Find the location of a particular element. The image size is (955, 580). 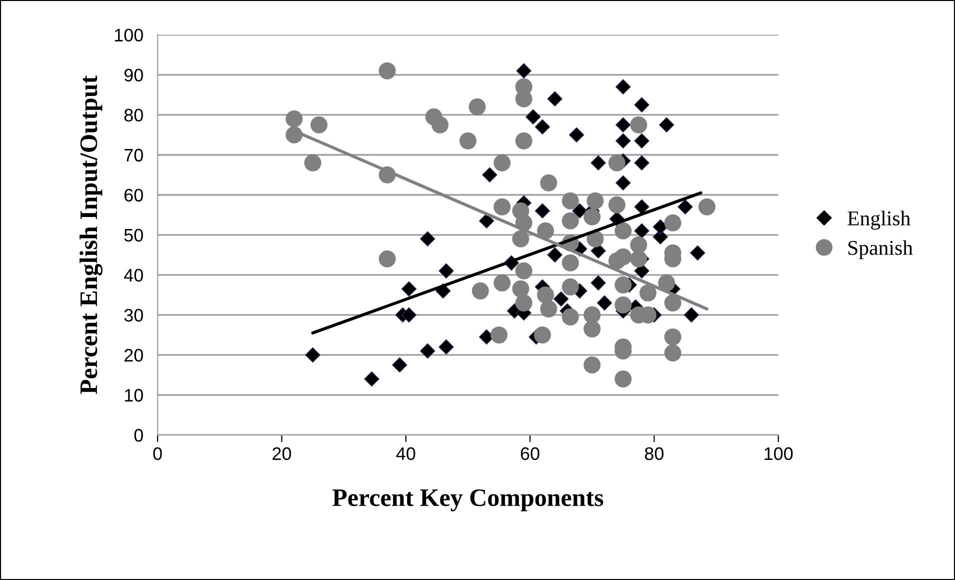

y-tick-label: 0 is located at coordinates (138, 435).